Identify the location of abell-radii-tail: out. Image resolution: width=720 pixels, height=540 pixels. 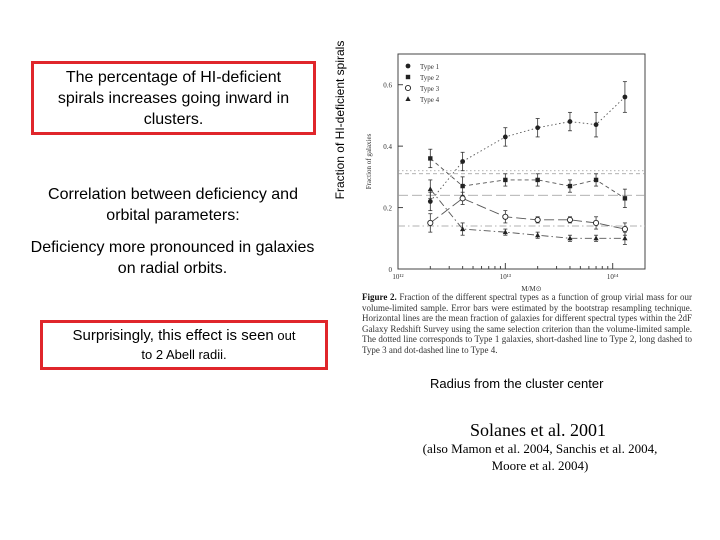
(284, 335).